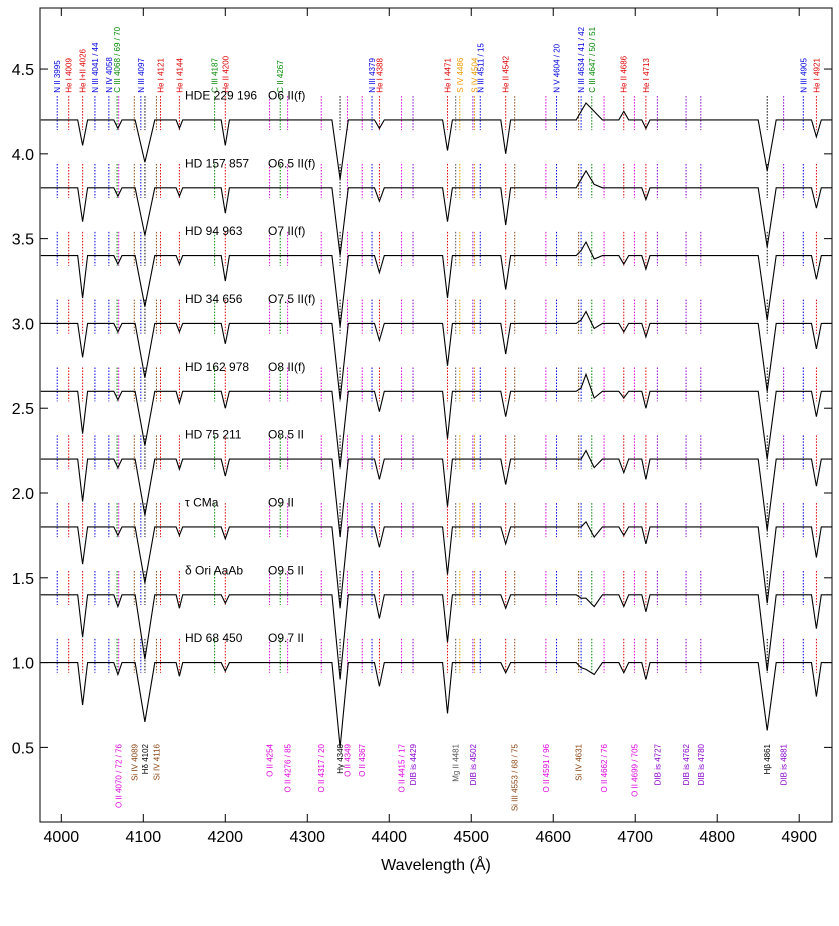 This screenshot has height=926, width=839. What do you see at coordinates (646, 75) in the screenshot?
I see `line-id-label: He I 4713` at bounding box center [646, 75].